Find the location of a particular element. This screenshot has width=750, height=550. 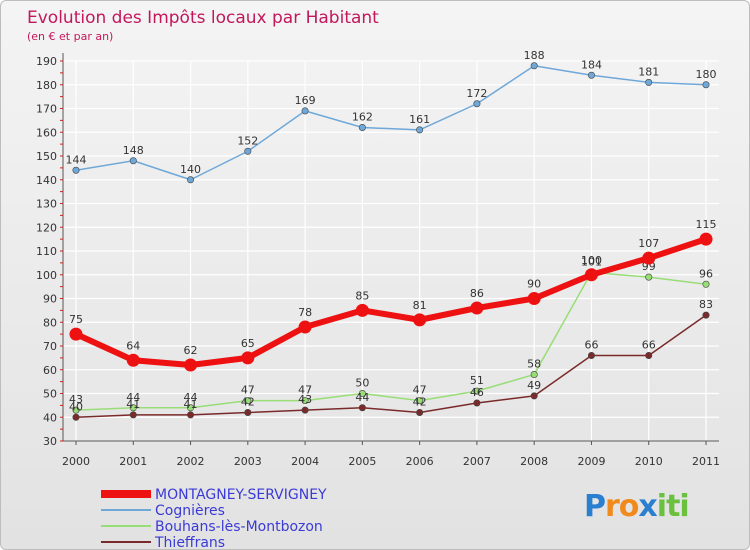

data-label: 75 is located at coordinates (76, 319).